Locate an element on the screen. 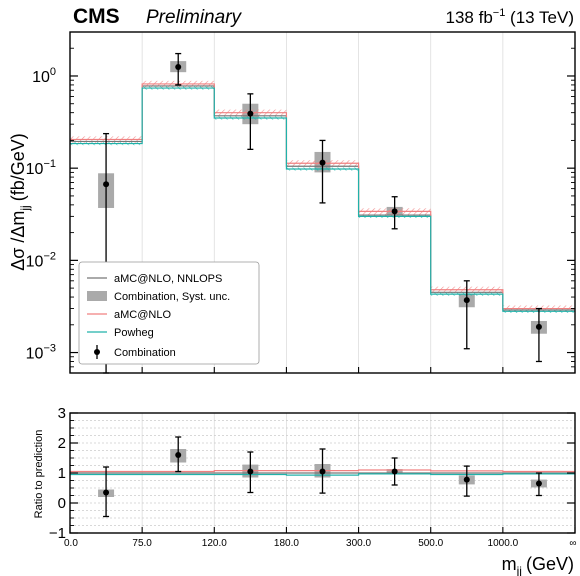 This screenshot has width=580, height=576. main-y-tick-label: 10⁻³ is located at coordinates (41, 353).